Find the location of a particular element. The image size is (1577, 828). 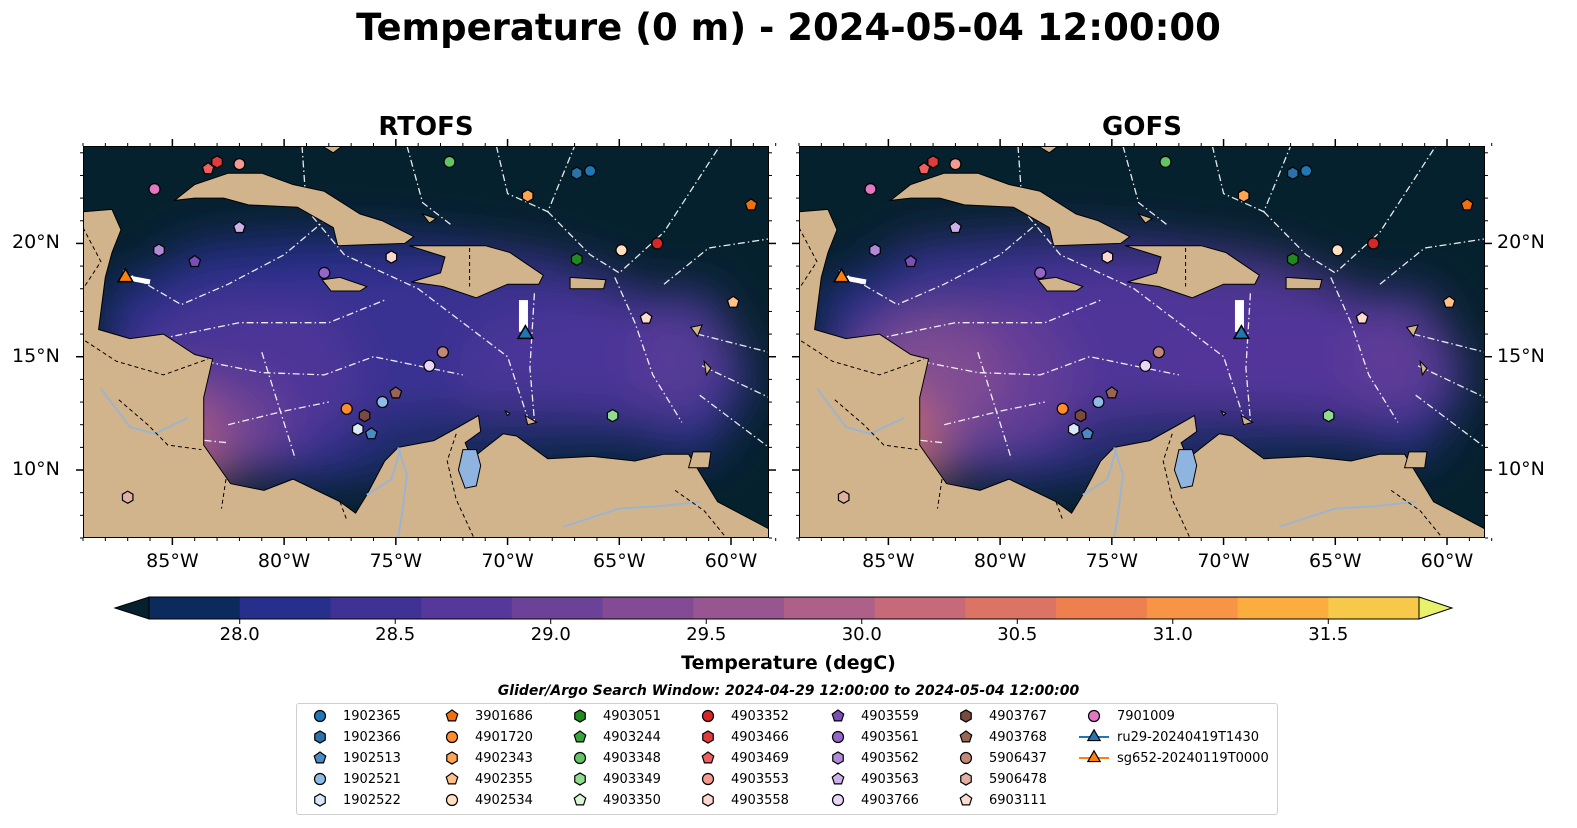

colorbar is located at coordinates (783, 610).